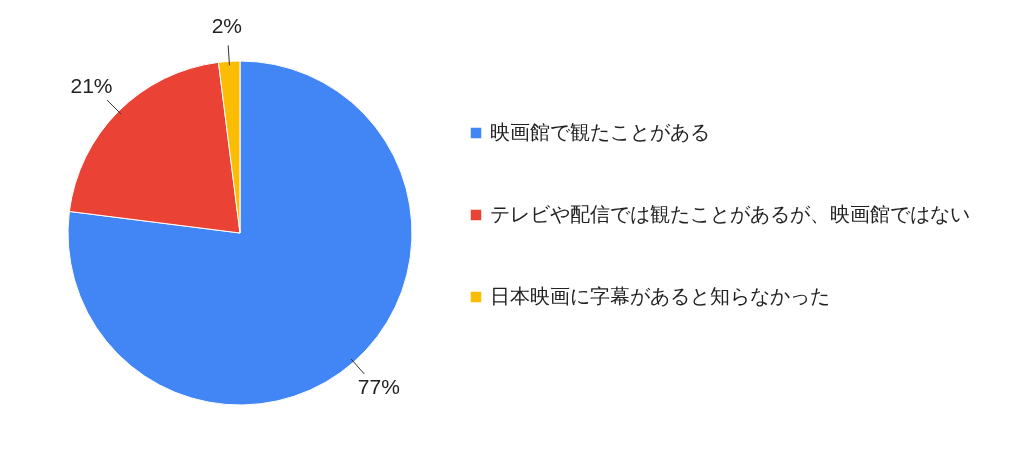 The image size is (1013, 459). What do you see at coordinates (226, 26) in the screenshot?
I see `data-label: 2%` at bounding box center [226, 26].